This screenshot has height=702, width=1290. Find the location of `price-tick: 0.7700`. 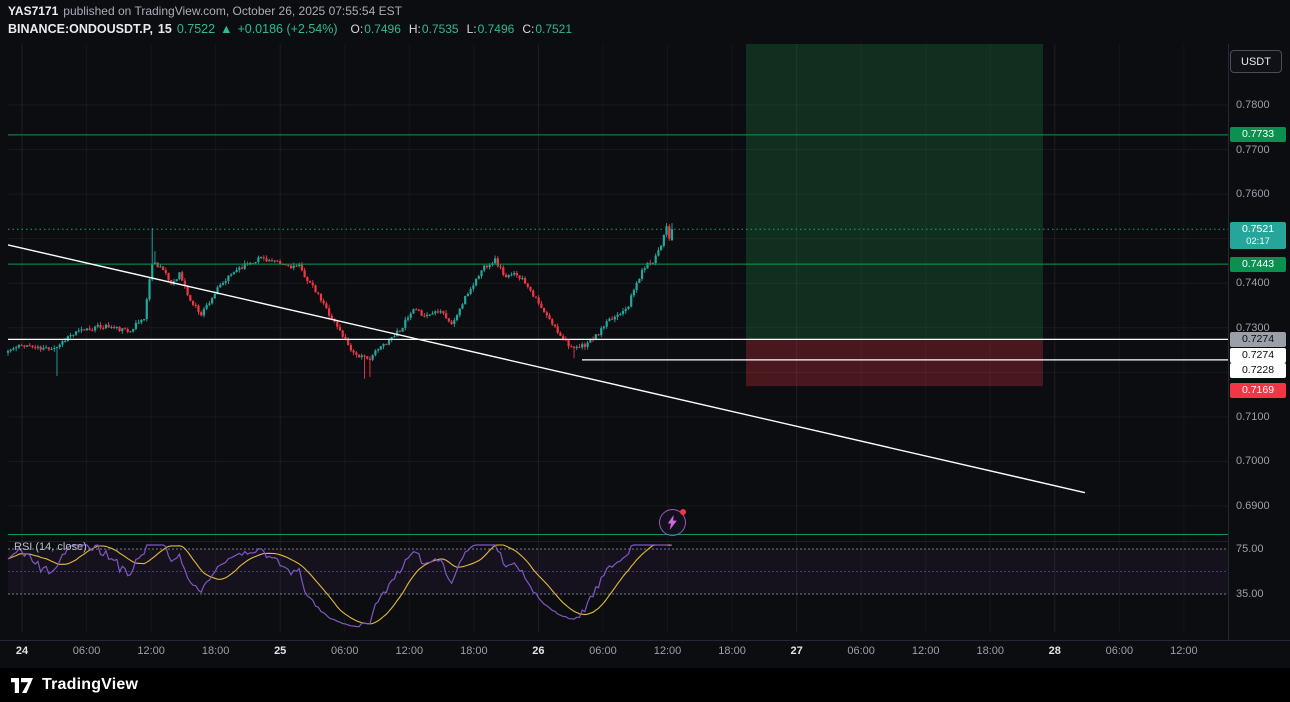

price-tick: 0.7700 is located at coordinates (1253, 149).